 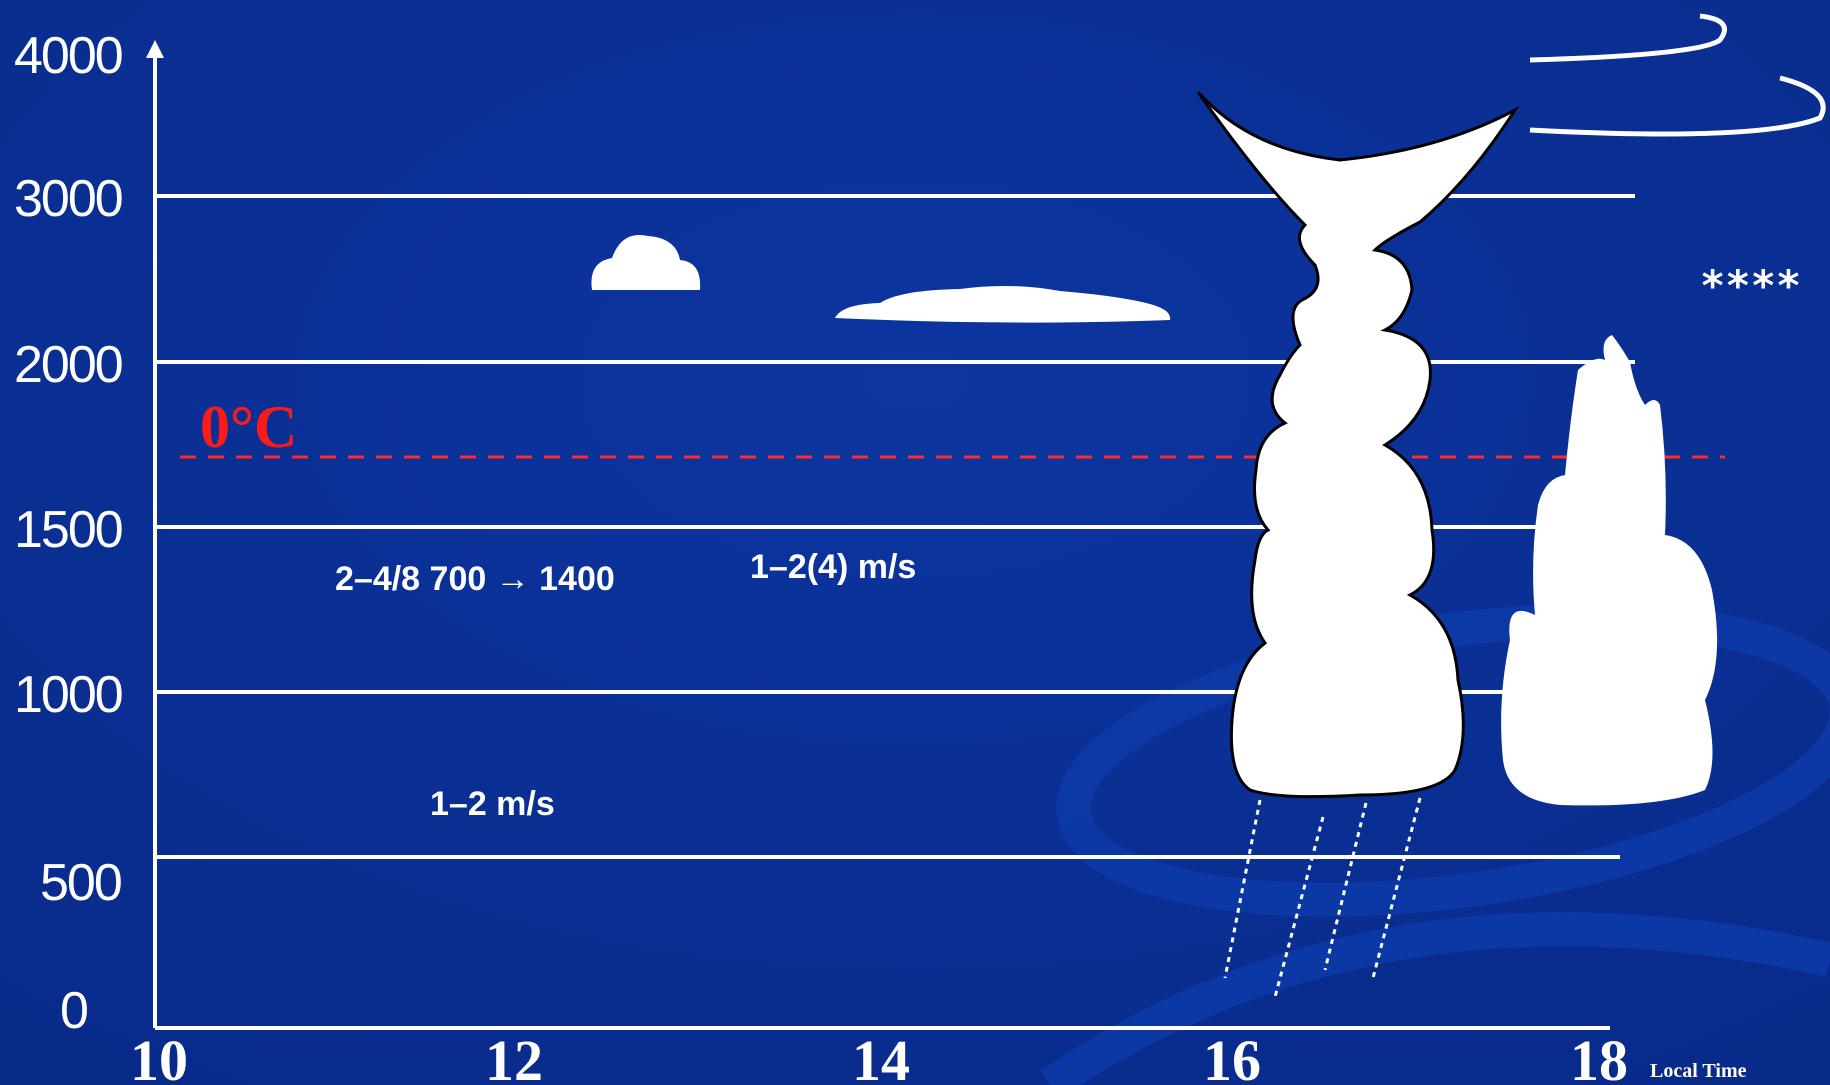 What do you see at coordinates (248, 427) in the screenshot?
I see `freezing-level-label: 0°C` at bounding box center [248, 427].